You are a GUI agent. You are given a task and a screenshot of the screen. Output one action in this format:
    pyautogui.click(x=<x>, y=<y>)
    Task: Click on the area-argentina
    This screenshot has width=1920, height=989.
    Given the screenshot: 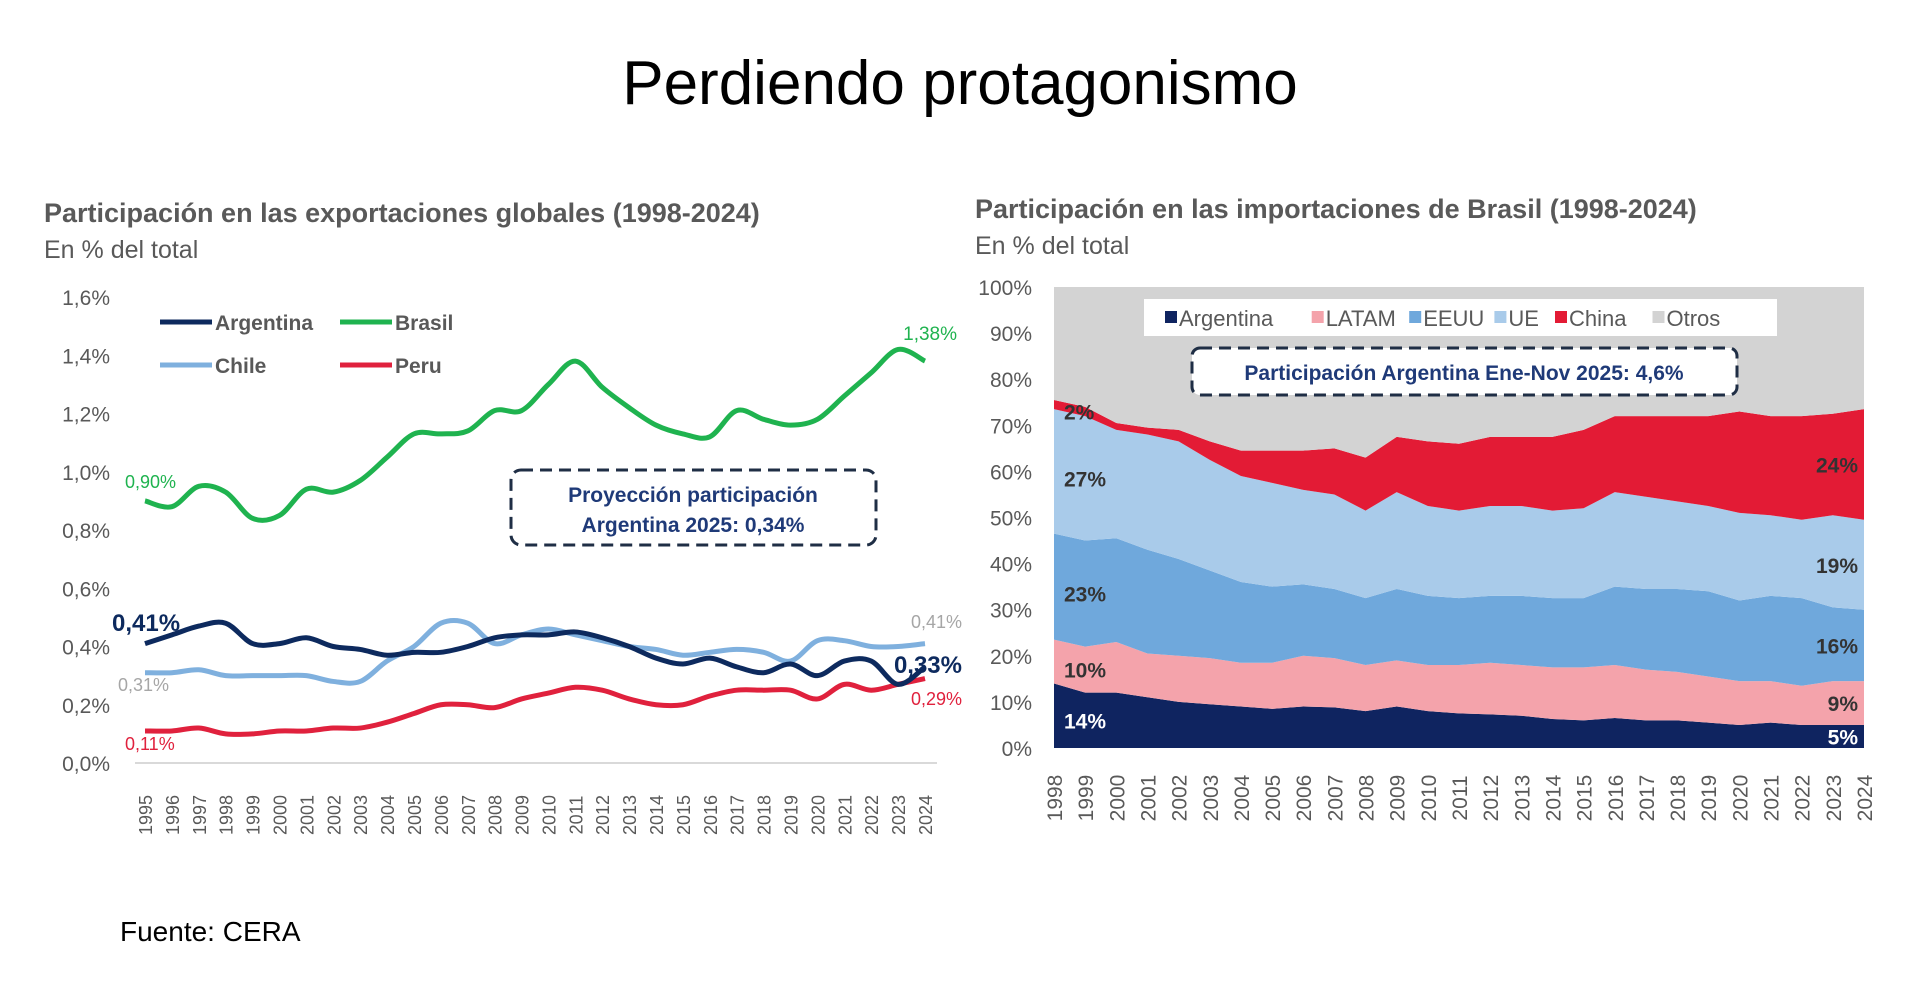 What is the action you would take?
    pyautogui.click(x=1459, y=715)
    